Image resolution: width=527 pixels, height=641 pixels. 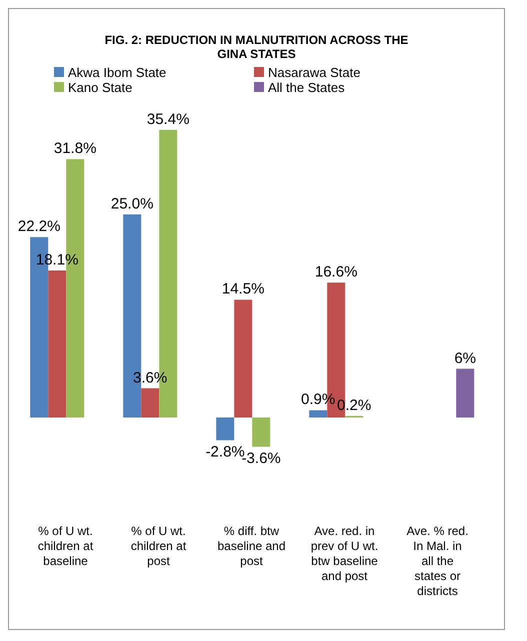 I want to click on x-tick-label: % of U wt. children at post, so click(x=158, y=546).